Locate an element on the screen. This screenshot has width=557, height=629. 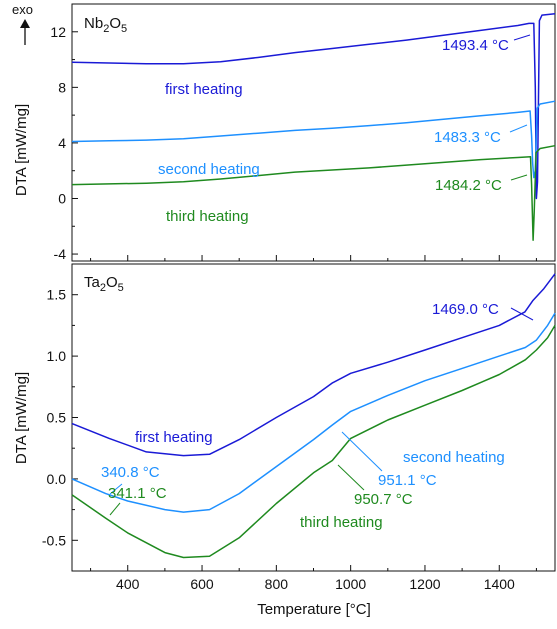
bottom-second-heating-label: second heating is located at coordinates (454, 457).